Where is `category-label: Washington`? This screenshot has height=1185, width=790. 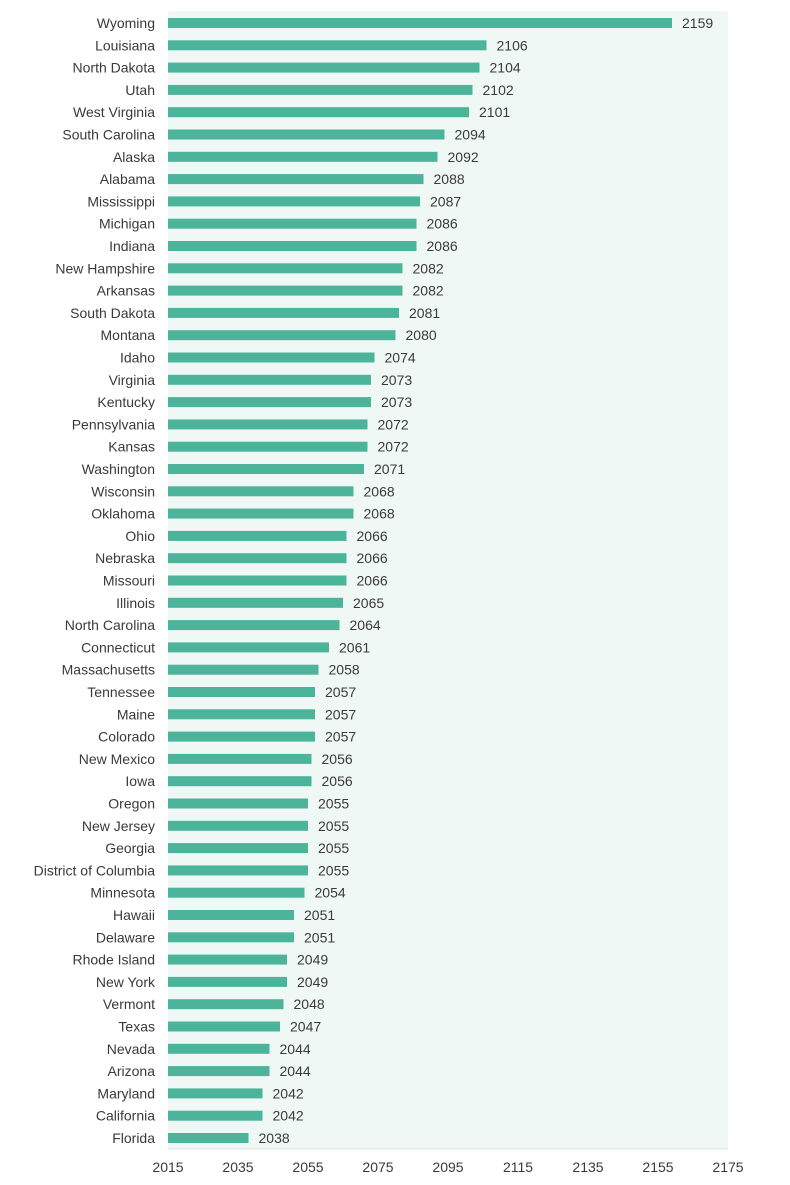
category-label: Washington is located at coordinates (118, 469).